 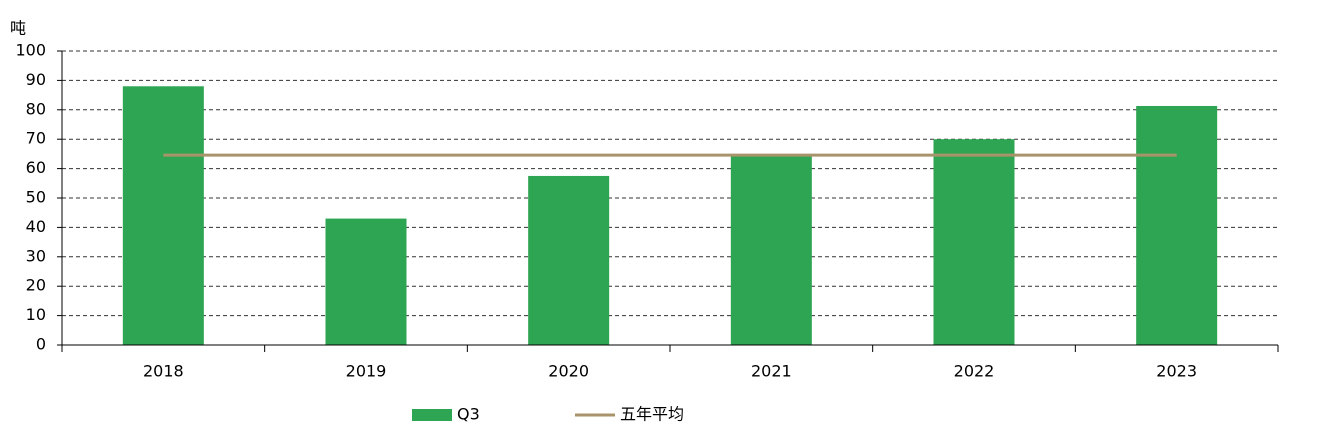 I want to click on y-tick-label: 30, so click(x=36, y=255).